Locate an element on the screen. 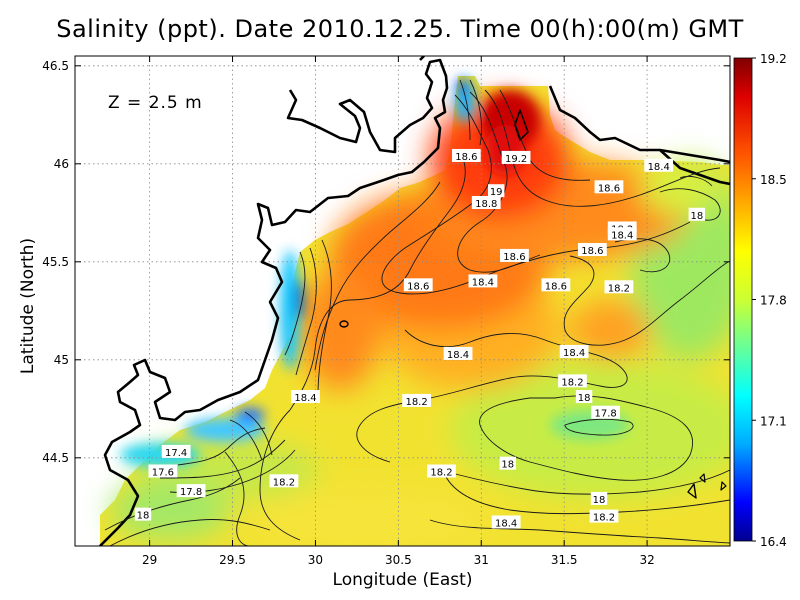 The height and width of the screenshot is (600, 800). x-axis-label: Longitude (East) is located at coordinates (402, 580).